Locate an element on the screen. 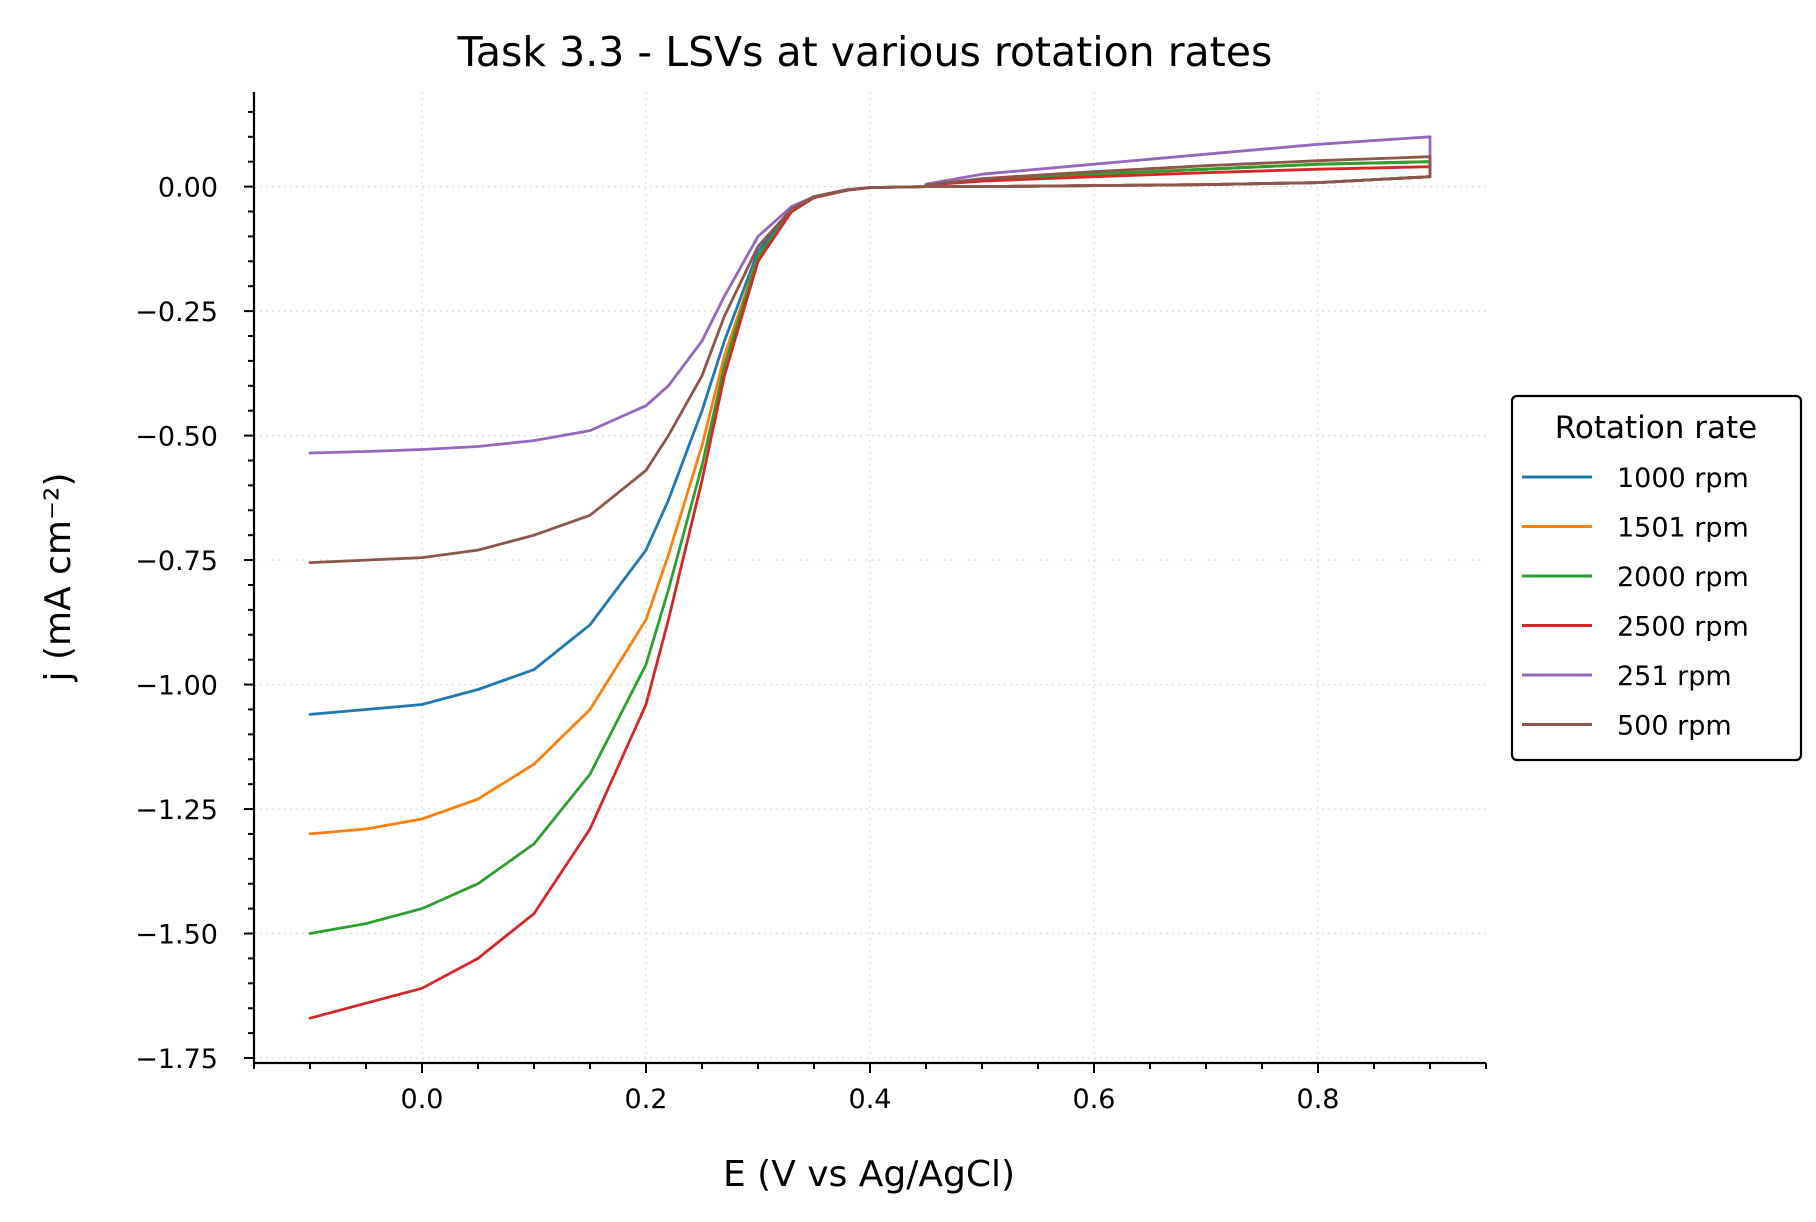 The width and height of the screenshot is (1816, 1222). y-tick-label: 0.00 is located at coordinates (188, 188).